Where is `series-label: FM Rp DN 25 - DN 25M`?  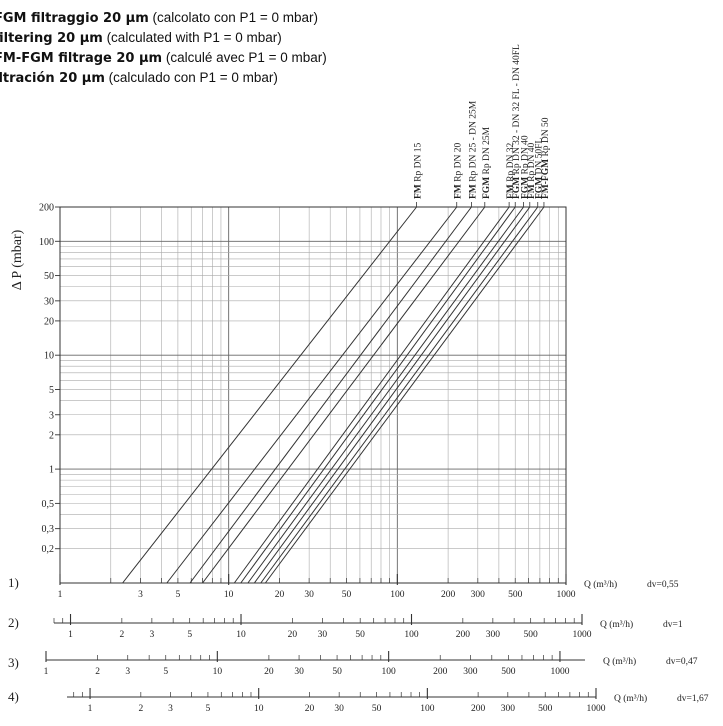 series-label: FM Rp DN 25 - DN 25M is located at coordinates (473, 149).